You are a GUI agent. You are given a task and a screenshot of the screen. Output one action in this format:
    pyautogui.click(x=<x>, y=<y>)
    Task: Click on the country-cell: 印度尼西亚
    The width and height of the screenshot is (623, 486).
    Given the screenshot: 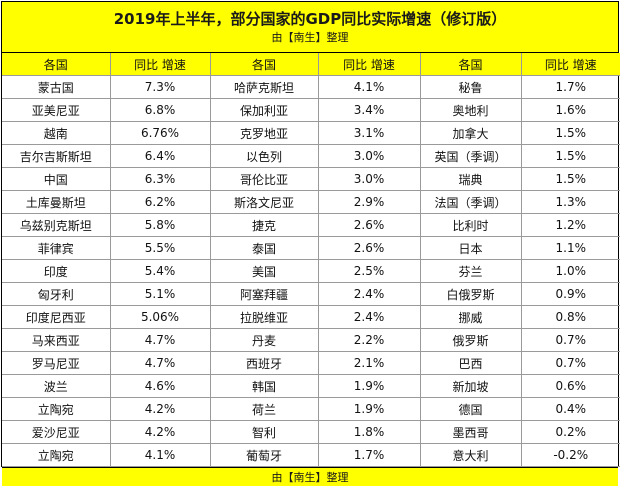 What is the action you would take?
    pyautogui.click(x=56, y=317)
    